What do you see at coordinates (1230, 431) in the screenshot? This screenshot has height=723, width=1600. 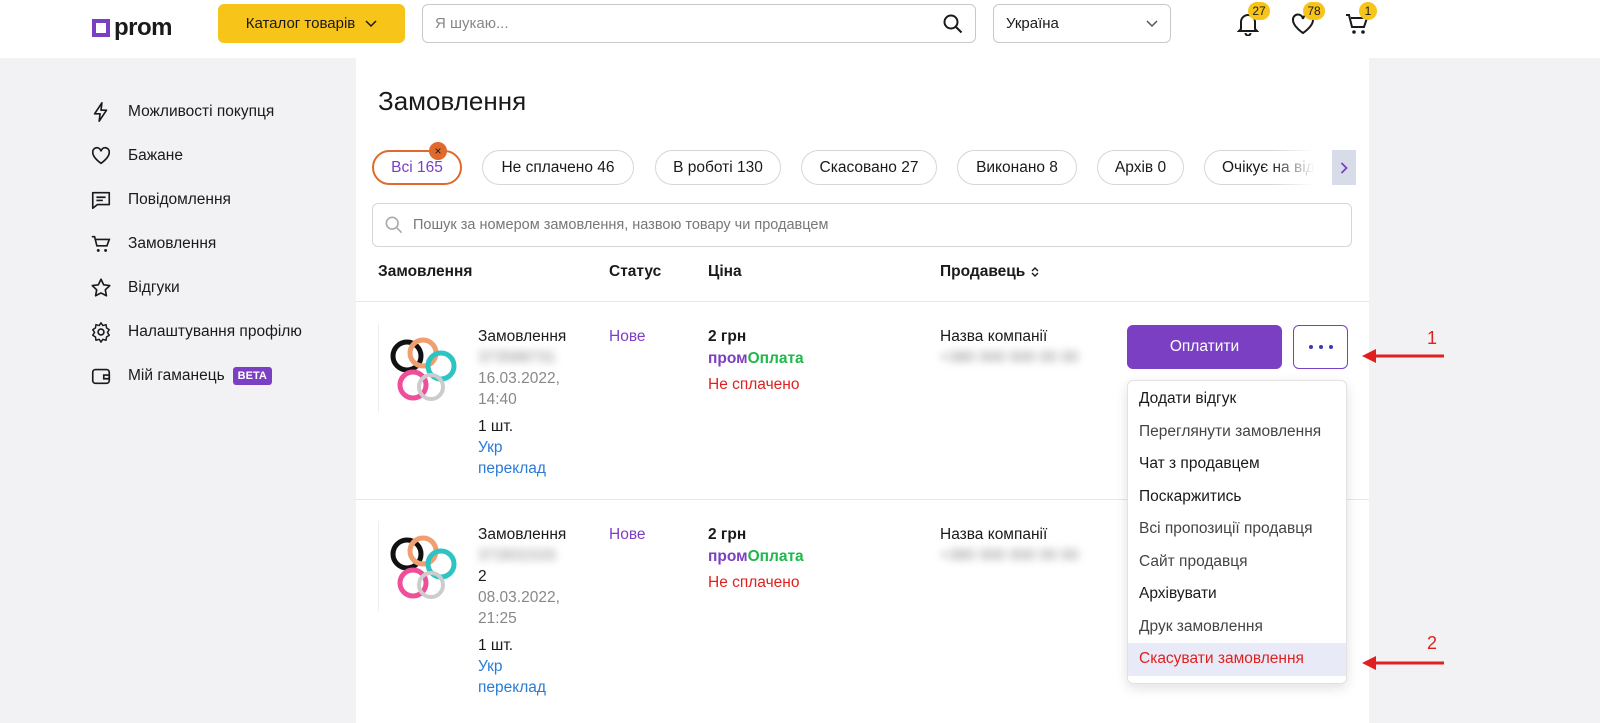 I see `menu-item-view-order: Переглянути замовлення` at bounding box center [1230, 431].